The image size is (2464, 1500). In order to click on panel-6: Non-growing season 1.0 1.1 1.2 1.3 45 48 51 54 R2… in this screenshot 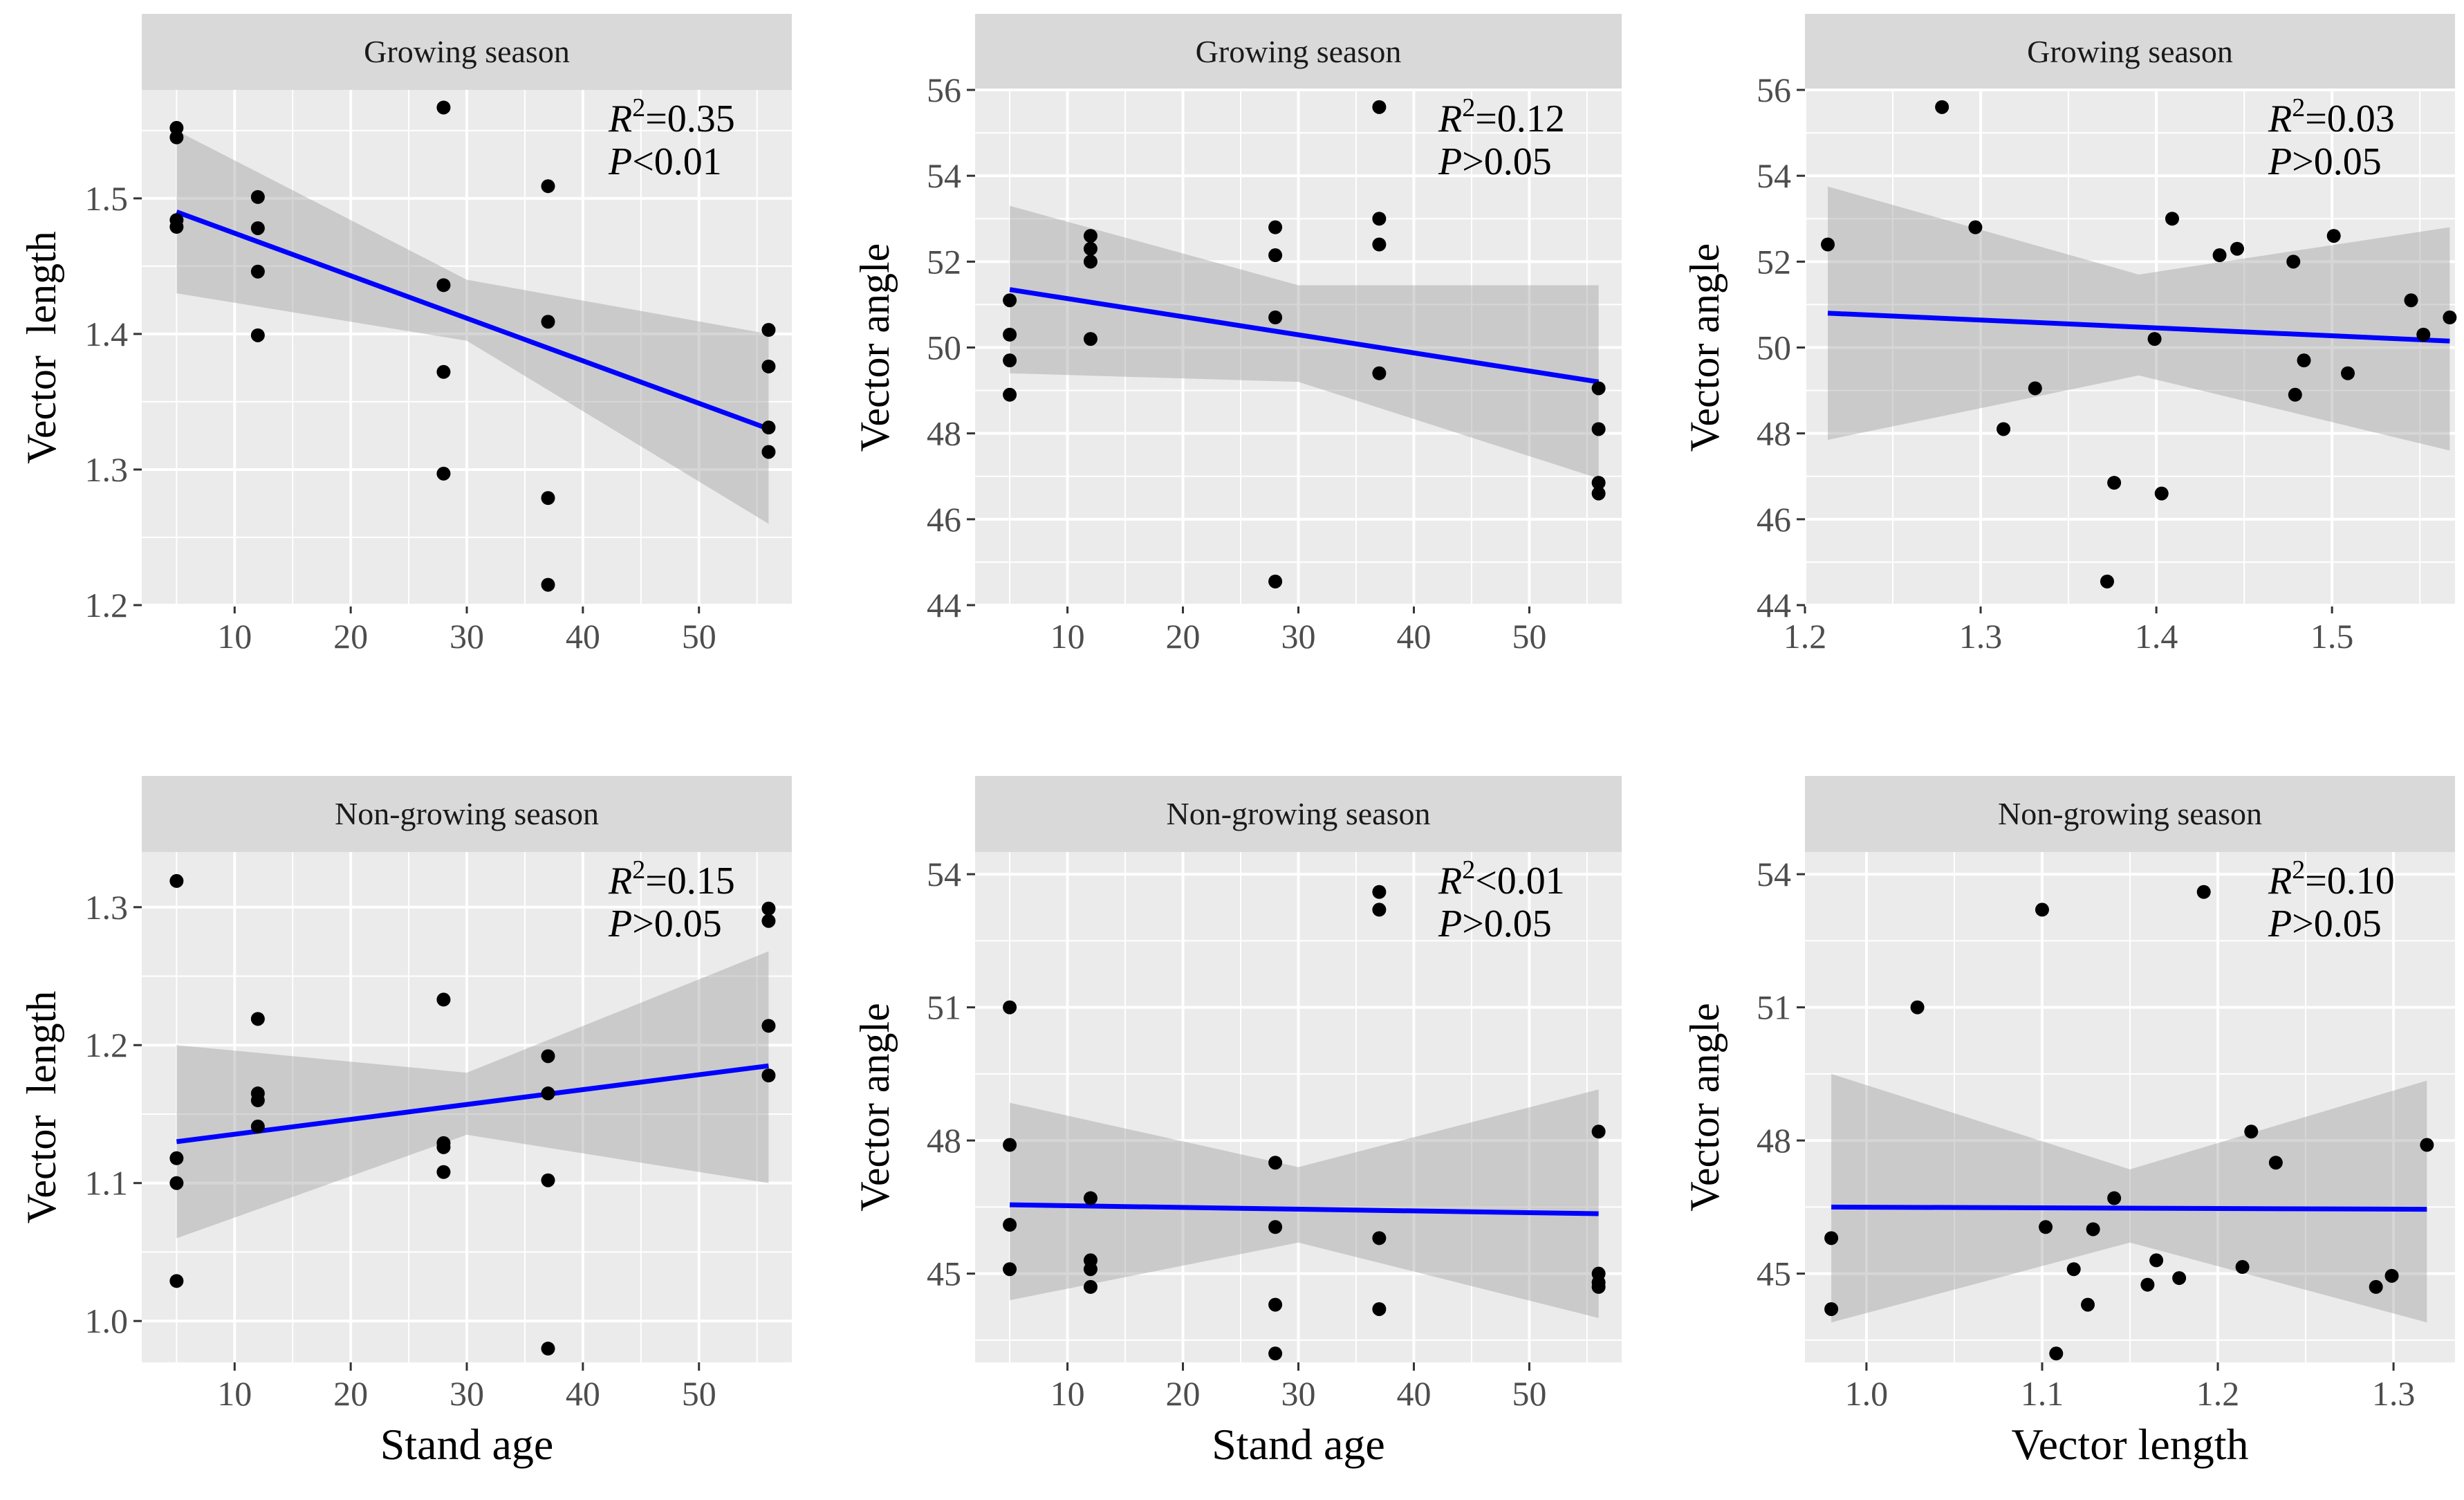, I will do `click(2068, 1122)`.